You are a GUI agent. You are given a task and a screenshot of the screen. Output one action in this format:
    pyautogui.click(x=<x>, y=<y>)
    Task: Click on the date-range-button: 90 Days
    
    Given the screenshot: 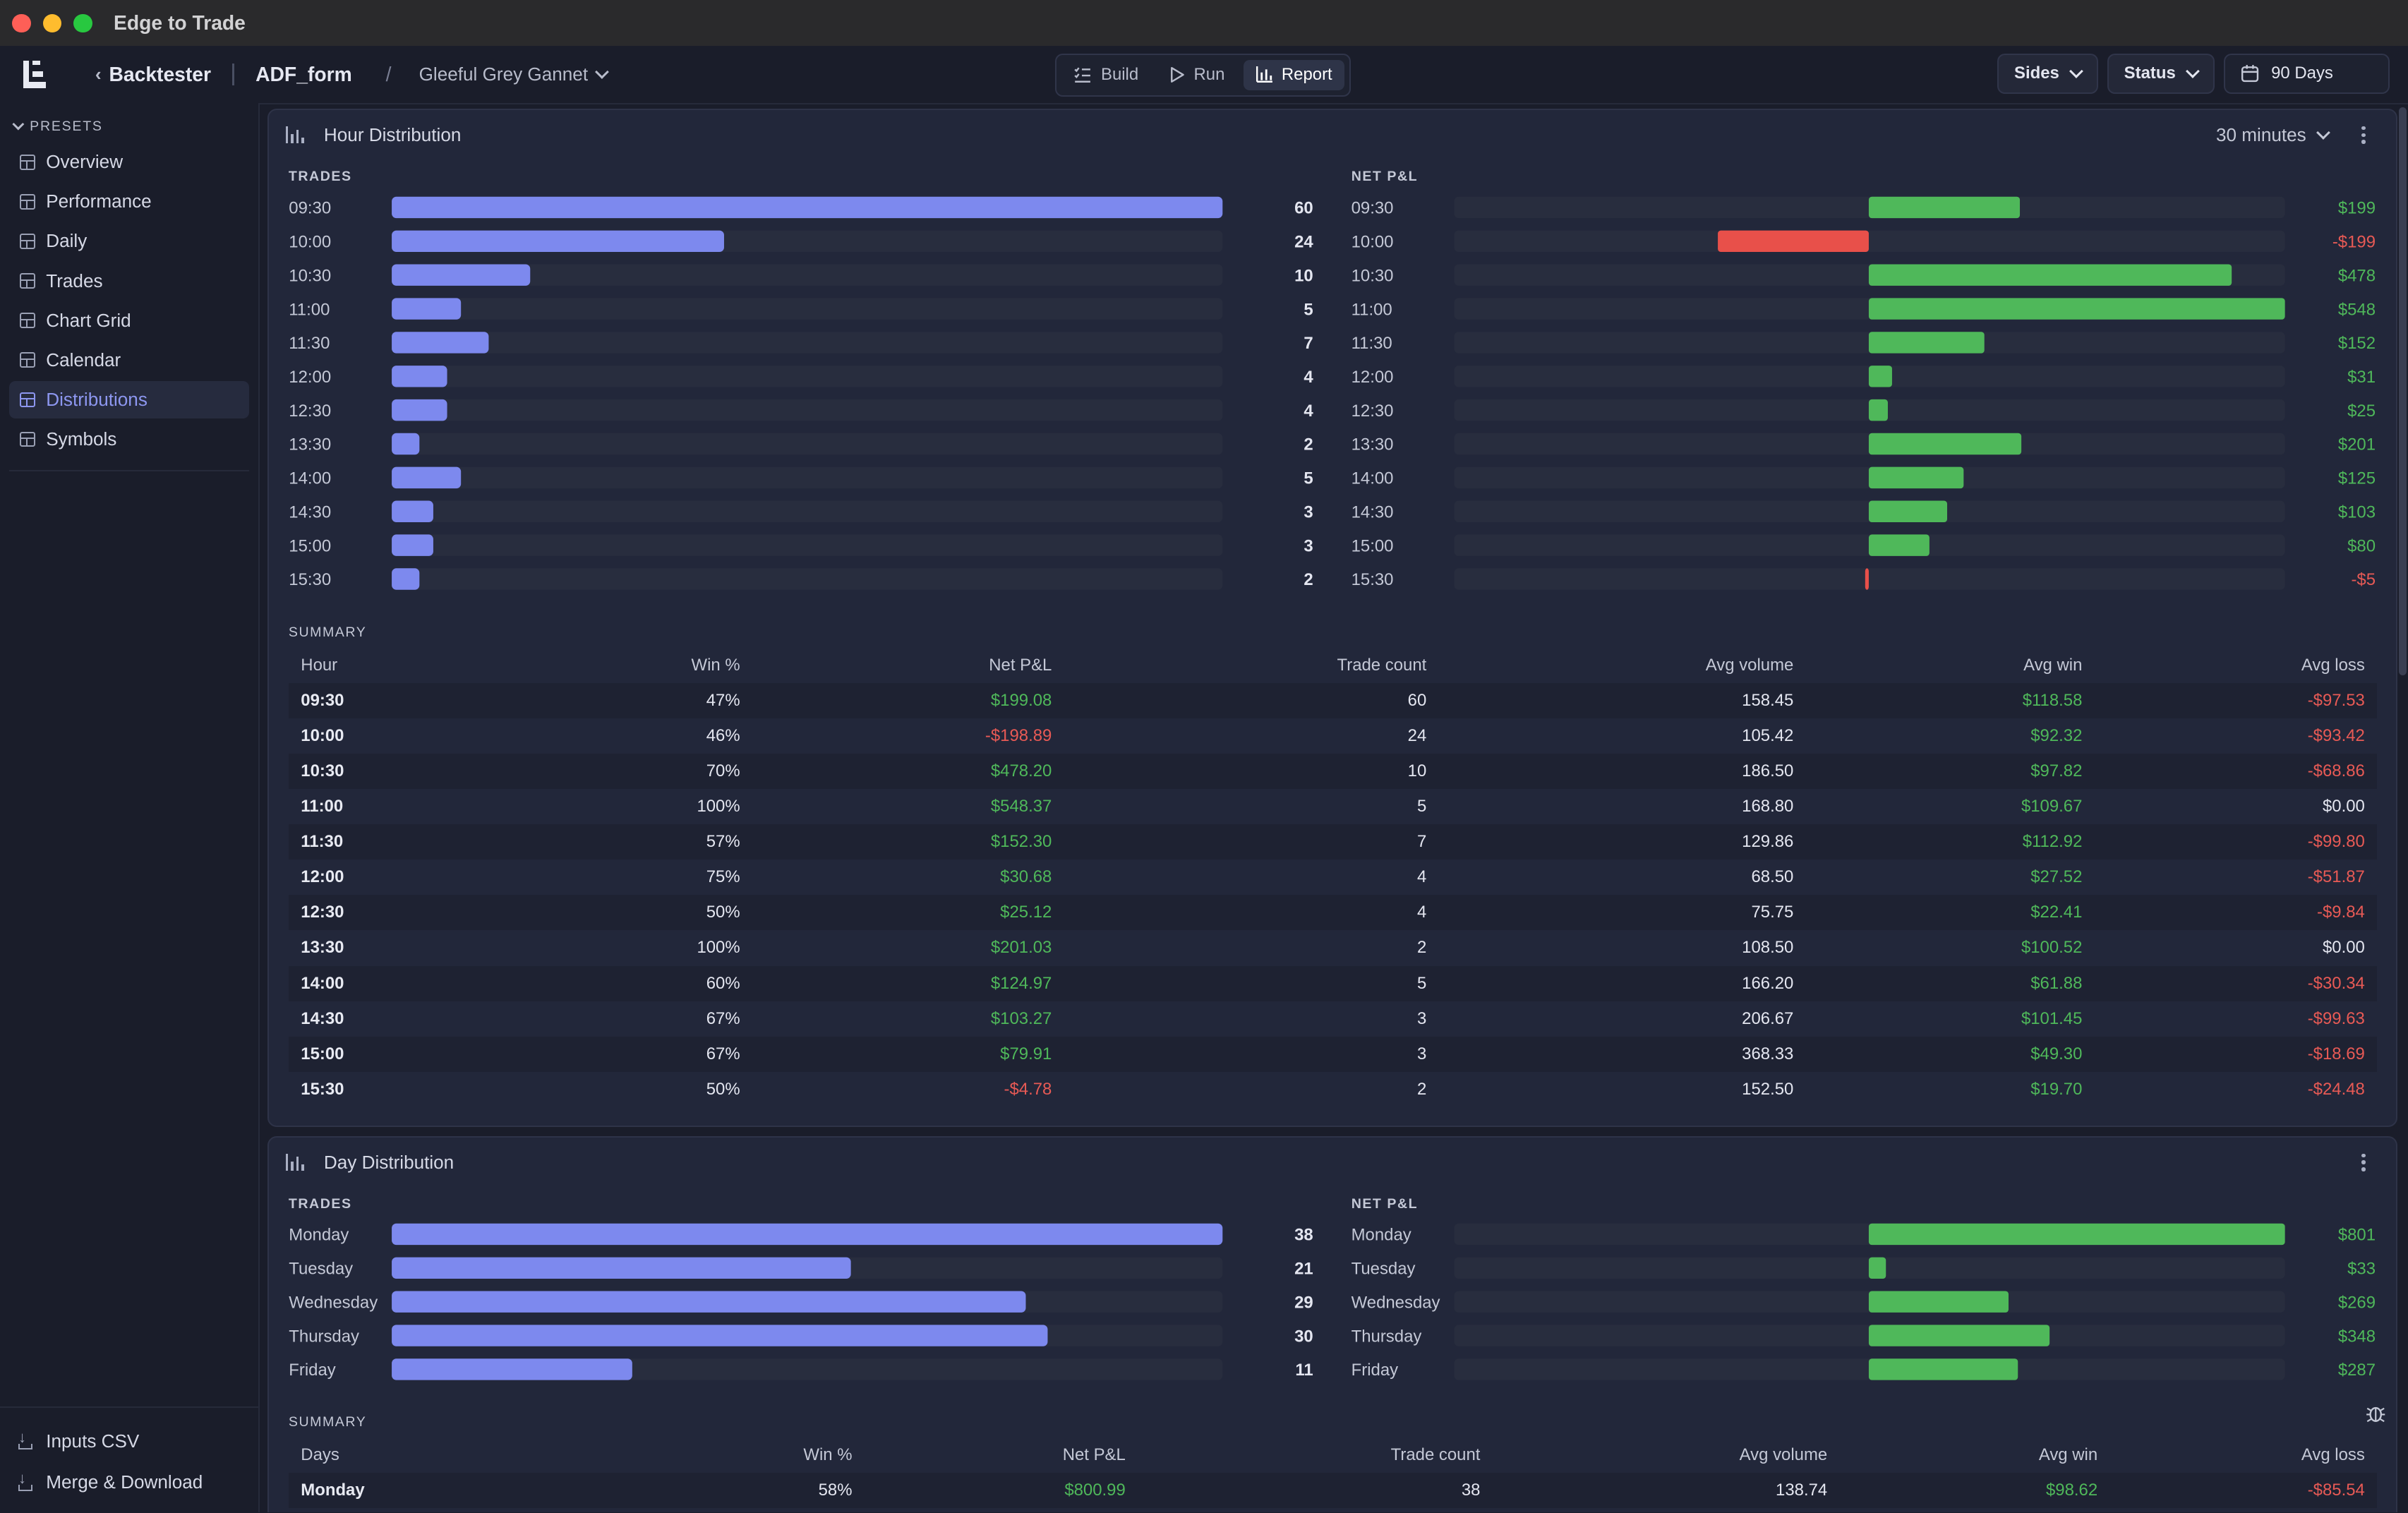 What is the action you would take?
    pyautogui.click(x=2306, y=74)
    